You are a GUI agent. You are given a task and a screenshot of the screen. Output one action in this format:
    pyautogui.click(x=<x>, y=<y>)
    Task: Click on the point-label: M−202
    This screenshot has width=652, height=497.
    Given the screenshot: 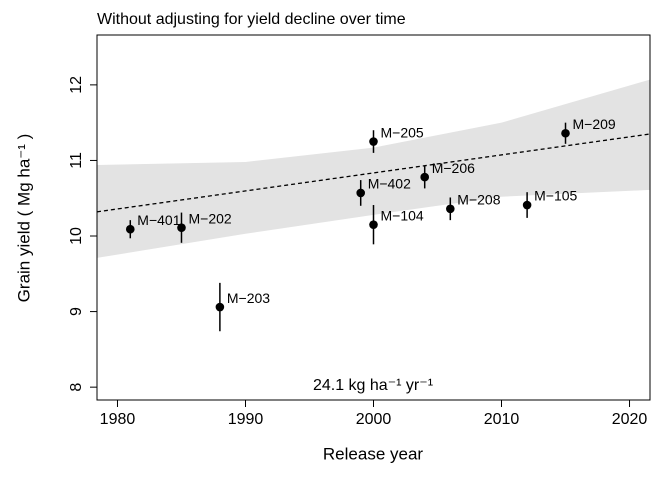 What is the action you would take?
    pyautogui.click(x=209, y=218)
    